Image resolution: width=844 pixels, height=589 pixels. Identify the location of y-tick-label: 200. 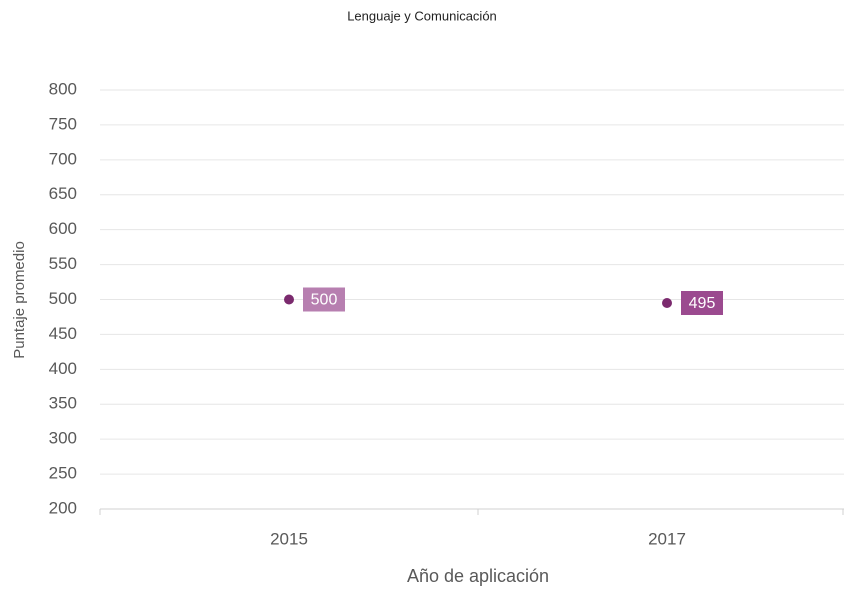
(63, 507).